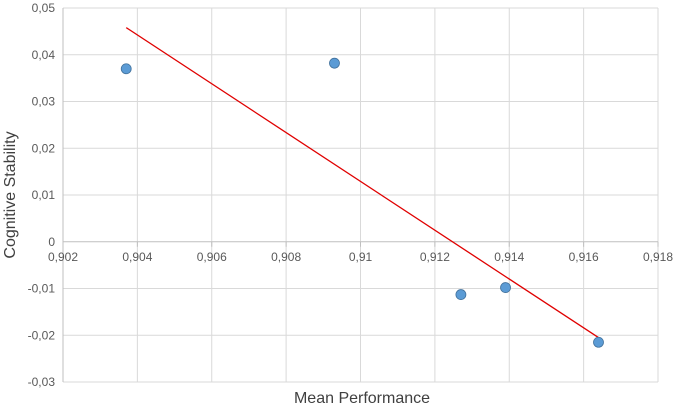 Image resolution: width=680 pixels, height=408 pixels. Describe the element at coordinates (435, 257) in the screenshot. I see `x-tick-label: 0,912` at that location.